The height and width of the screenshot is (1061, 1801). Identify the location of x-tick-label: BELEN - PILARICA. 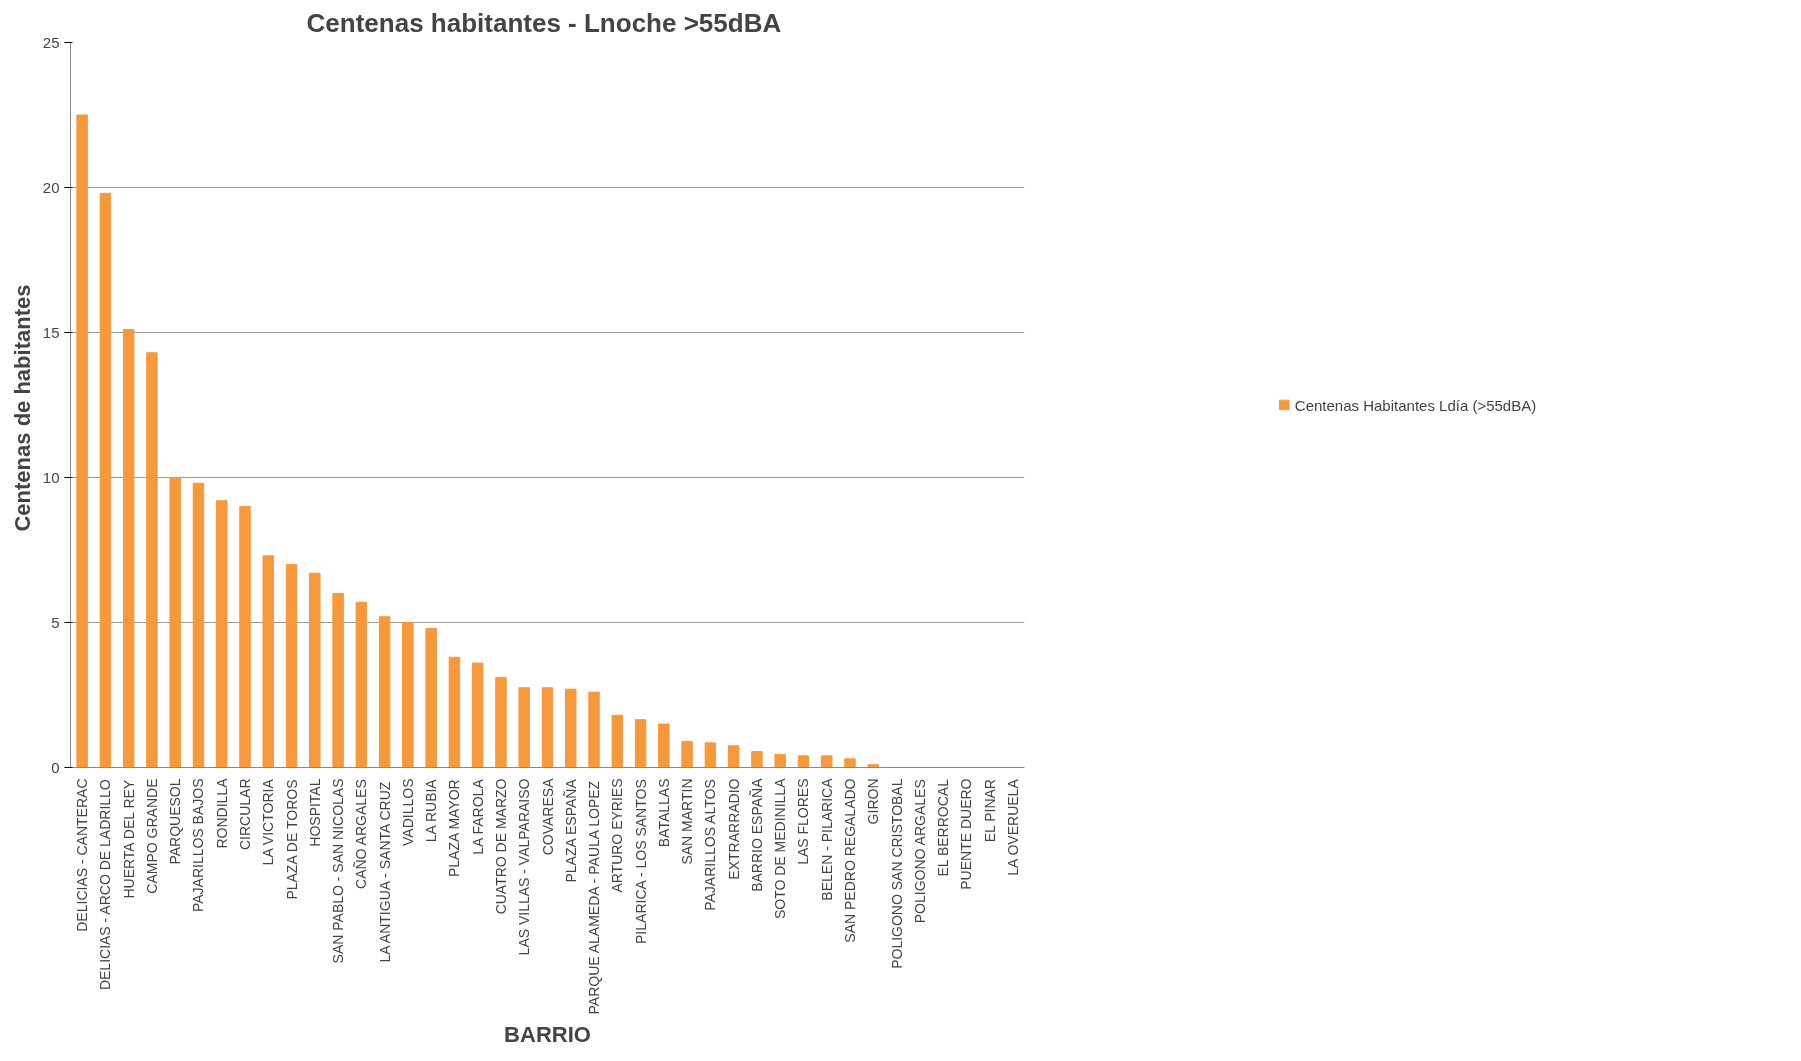
(826, 839).